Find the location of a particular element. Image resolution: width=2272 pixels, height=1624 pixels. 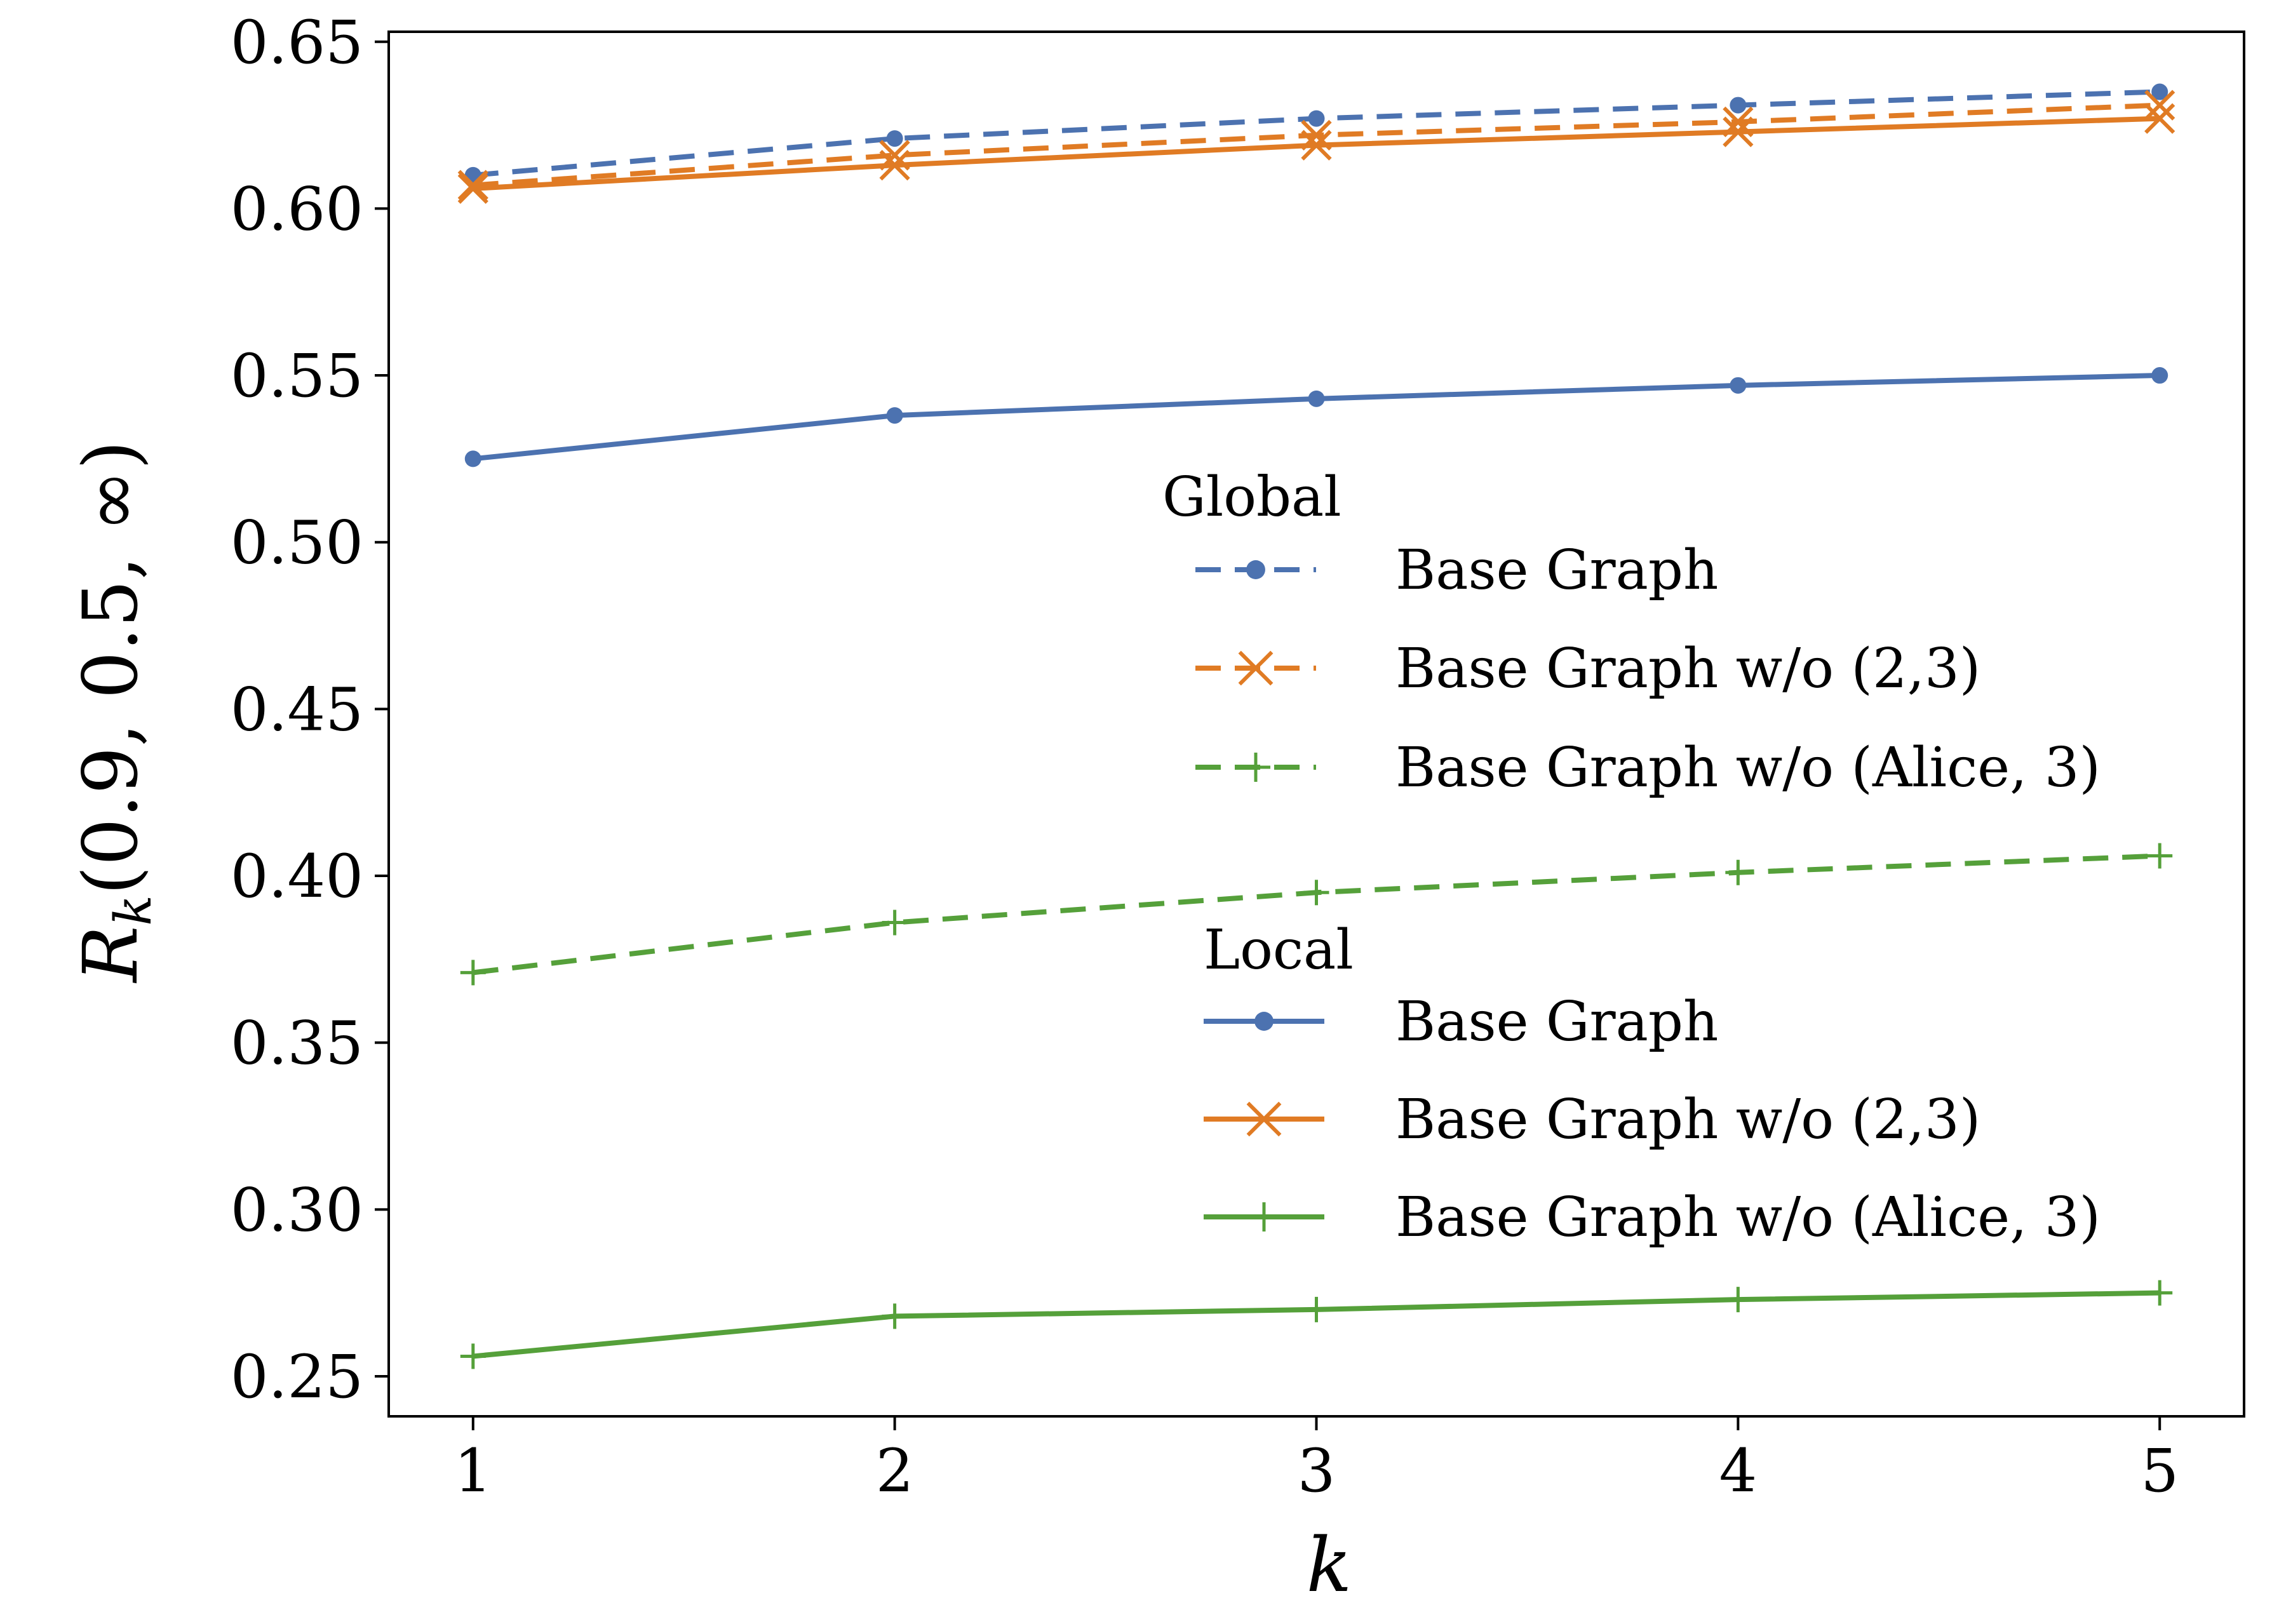

series-local-base-graph-w-o-2-3-point-4-stroke-b is located at coordinates (1739, 131).